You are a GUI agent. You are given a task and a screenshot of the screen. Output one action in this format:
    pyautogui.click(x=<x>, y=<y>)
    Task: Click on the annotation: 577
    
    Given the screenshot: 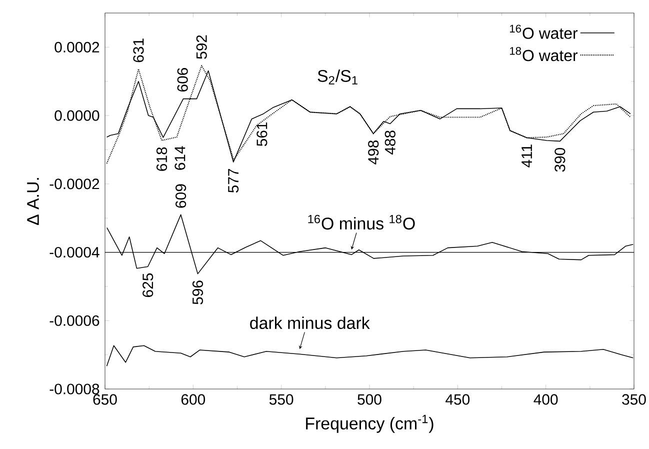 What is the action you would take?
    pyautogui.click(x=233, y=180)
    